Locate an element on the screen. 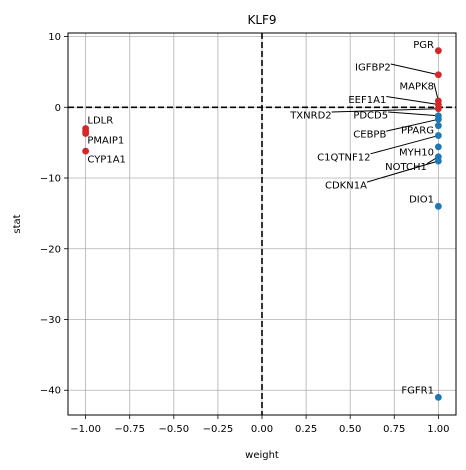  y-tick-label: 0 is located at coordinates (58, 108).